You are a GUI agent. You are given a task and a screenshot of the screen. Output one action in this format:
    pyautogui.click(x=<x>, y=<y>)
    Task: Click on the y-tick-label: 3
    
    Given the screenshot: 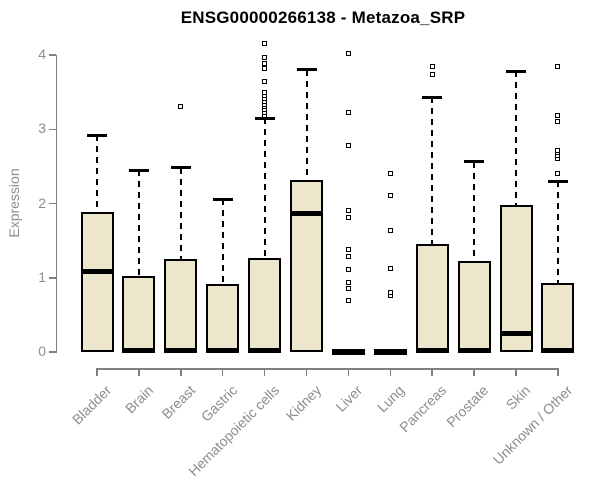 What is the action you would take?
    pyautogui.click(x=42, y=128)
    